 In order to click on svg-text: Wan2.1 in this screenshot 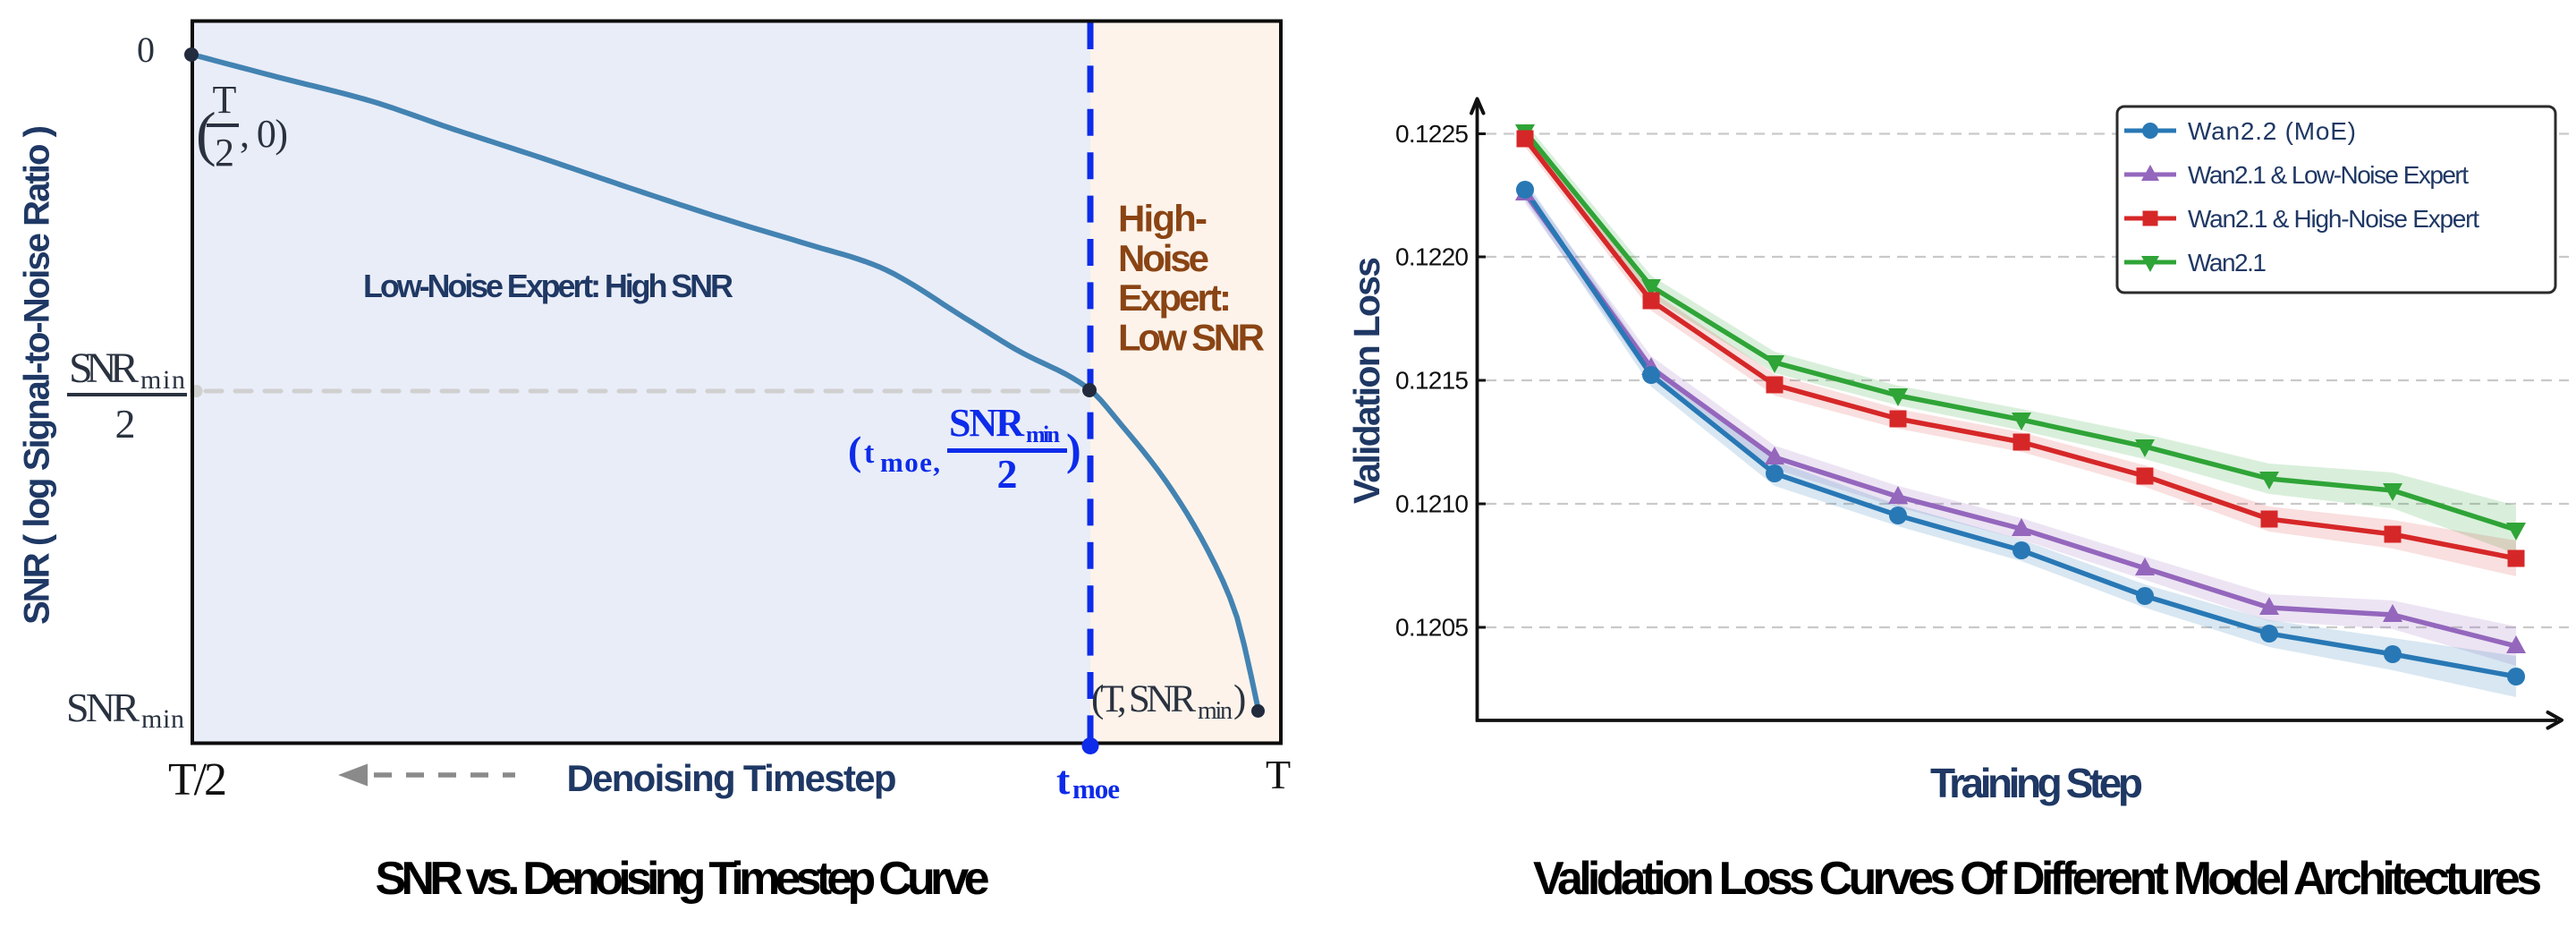, I will do `click(2227, 263)`.